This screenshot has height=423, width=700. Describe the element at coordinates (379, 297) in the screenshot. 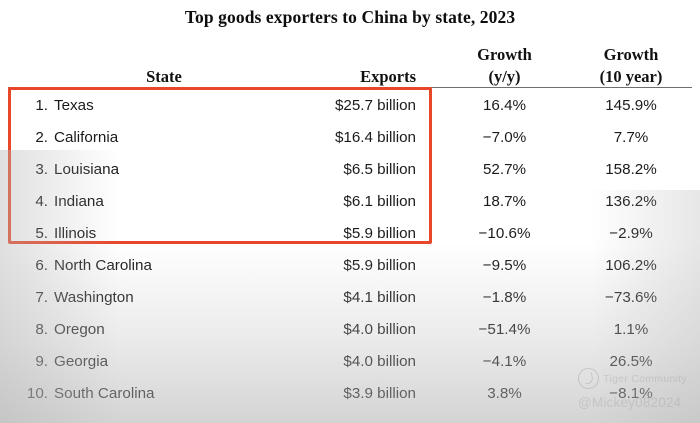

I see `row-exports-value: $4.1 billion` at that location.